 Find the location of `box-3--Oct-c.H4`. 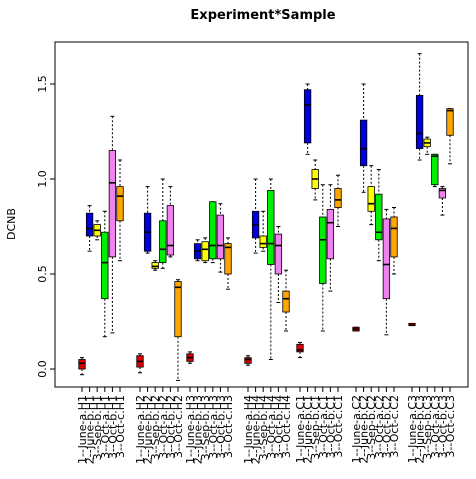

box-3--Oct-c.H4 is located at coordinates (286, 300).